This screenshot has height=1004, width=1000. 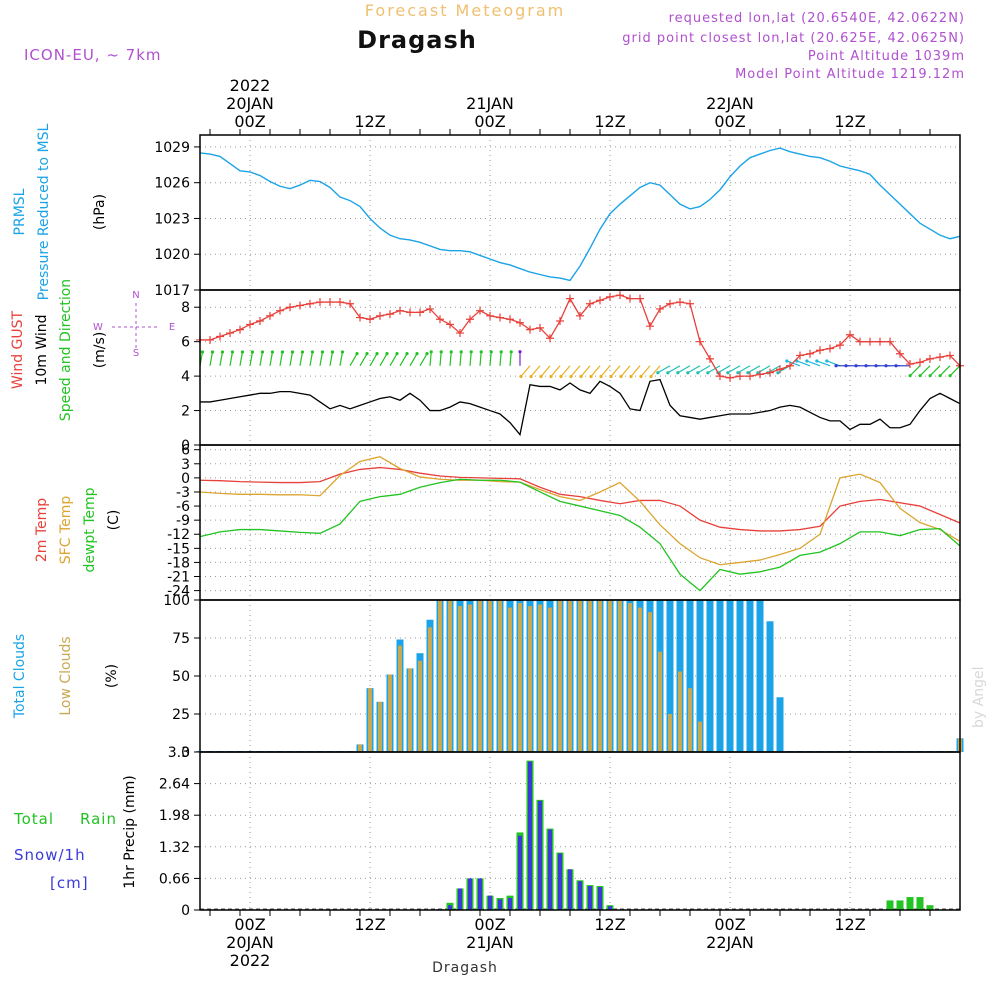 I want to click on total-precip-bar, so click(x=900, y=905).